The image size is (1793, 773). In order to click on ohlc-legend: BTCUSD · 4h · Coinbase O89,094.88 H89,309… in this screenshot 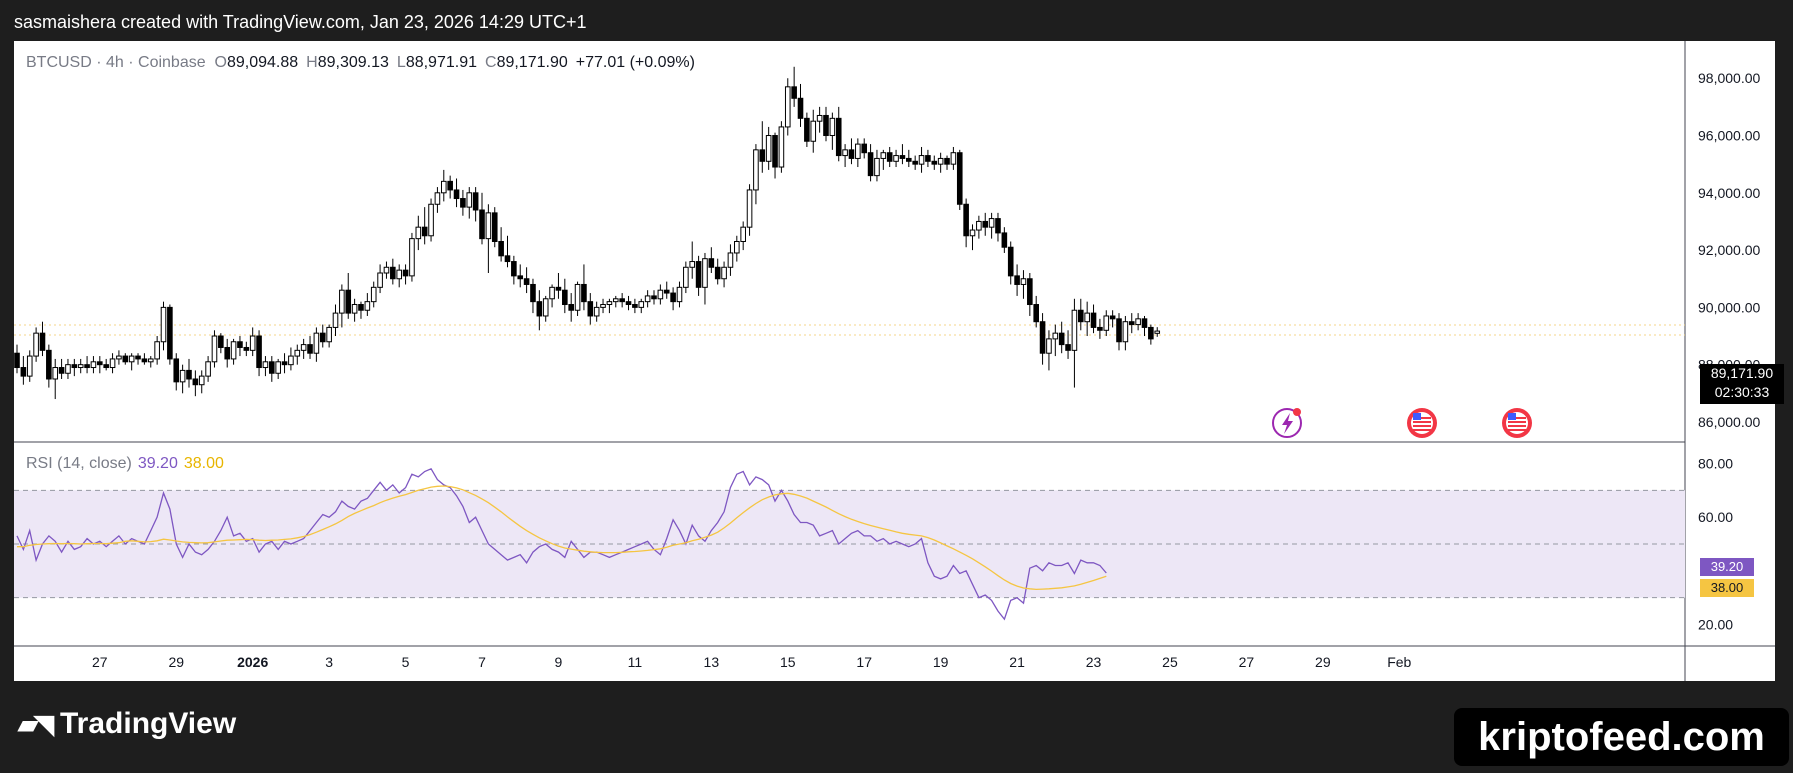, I will do `click(364, 63)`.